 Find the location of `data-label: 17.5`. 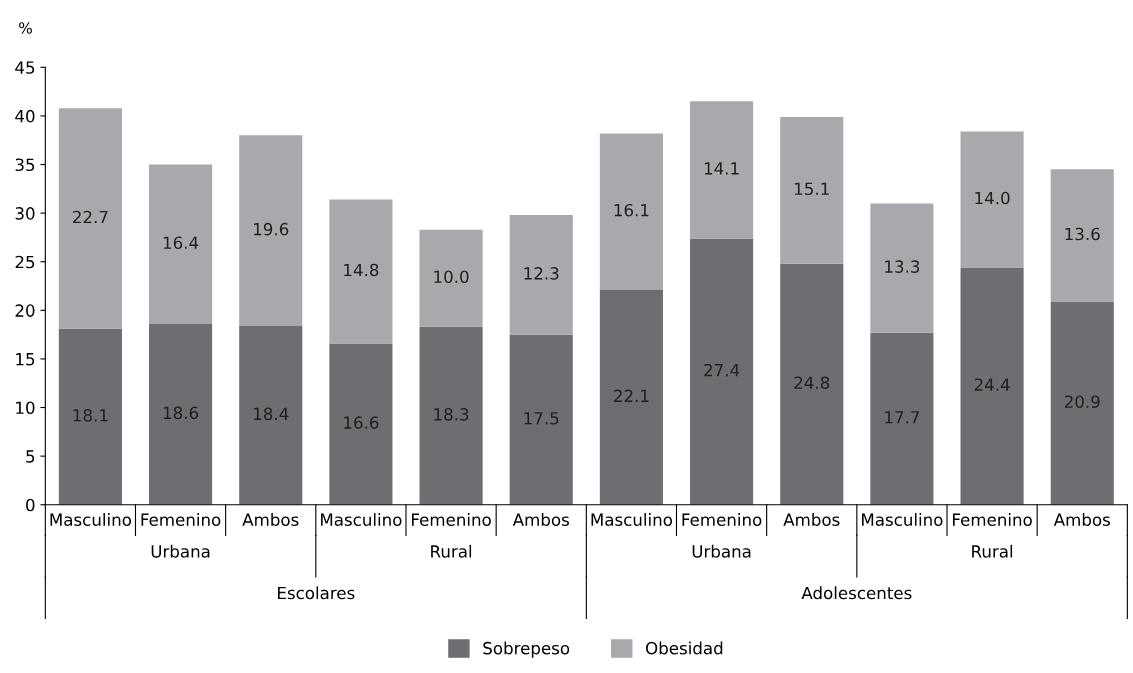

data-label: 17.5 is located at coordinates (541, 418).